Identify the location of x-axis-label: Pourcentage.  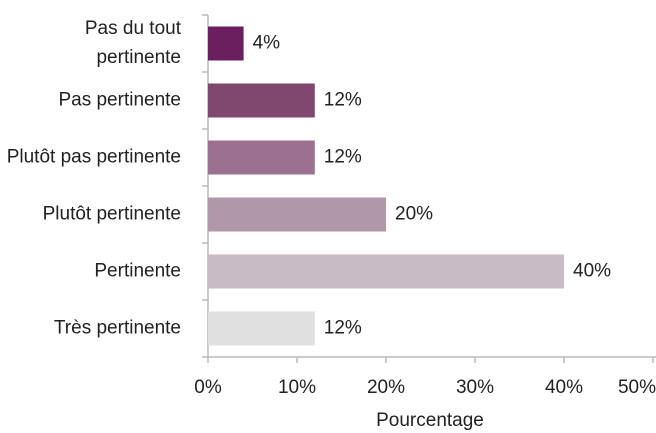
(430, 420).